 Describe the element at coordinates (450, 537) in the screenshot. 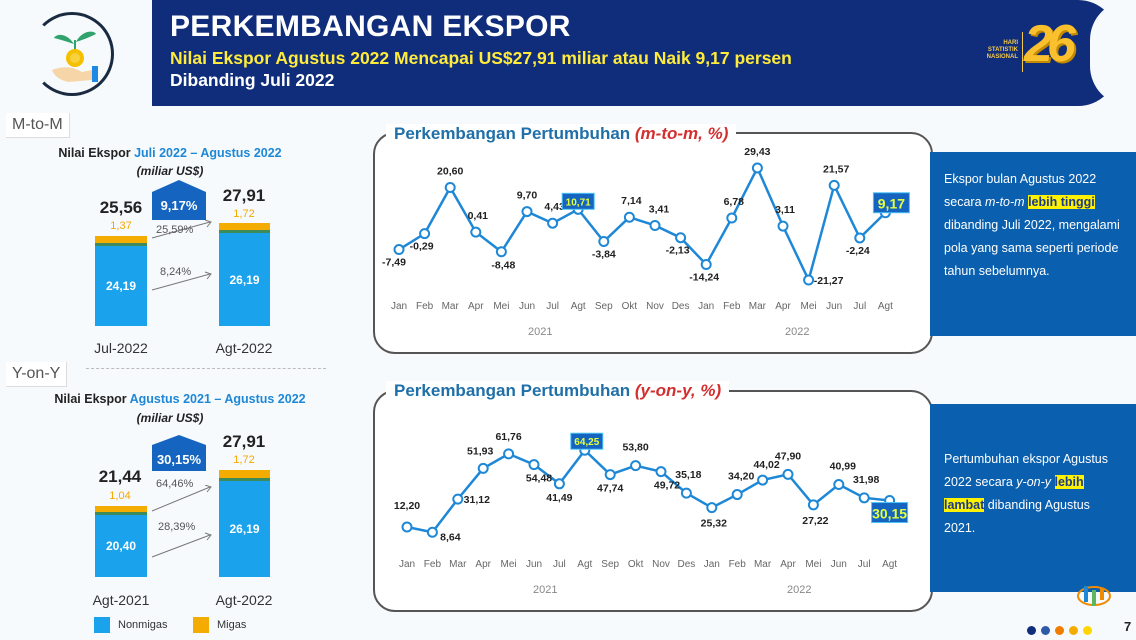

I see `svg-text: 8,64` at that location.